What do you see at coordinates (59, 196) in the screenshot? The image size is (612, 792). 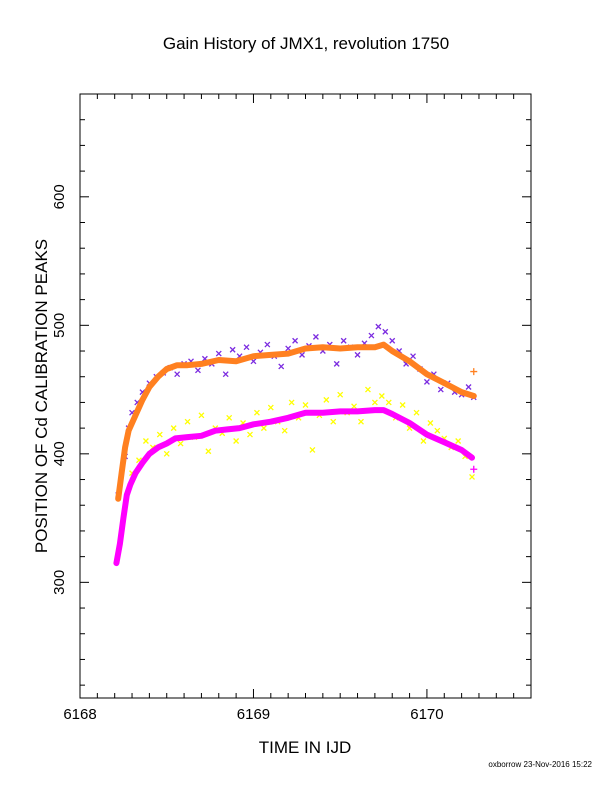 I see `y-tick-label: 600` at bounding box center [59, 196].